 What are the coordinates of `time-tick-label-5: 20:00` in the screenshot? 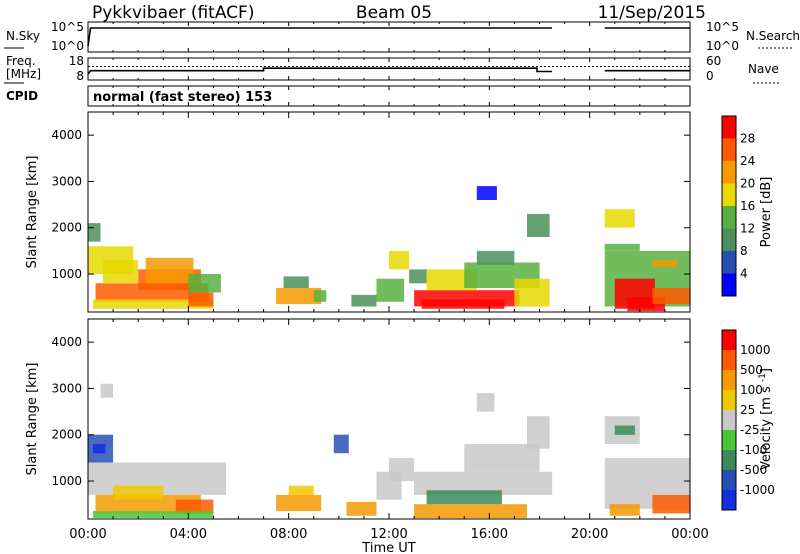 It's located at (589, 534).